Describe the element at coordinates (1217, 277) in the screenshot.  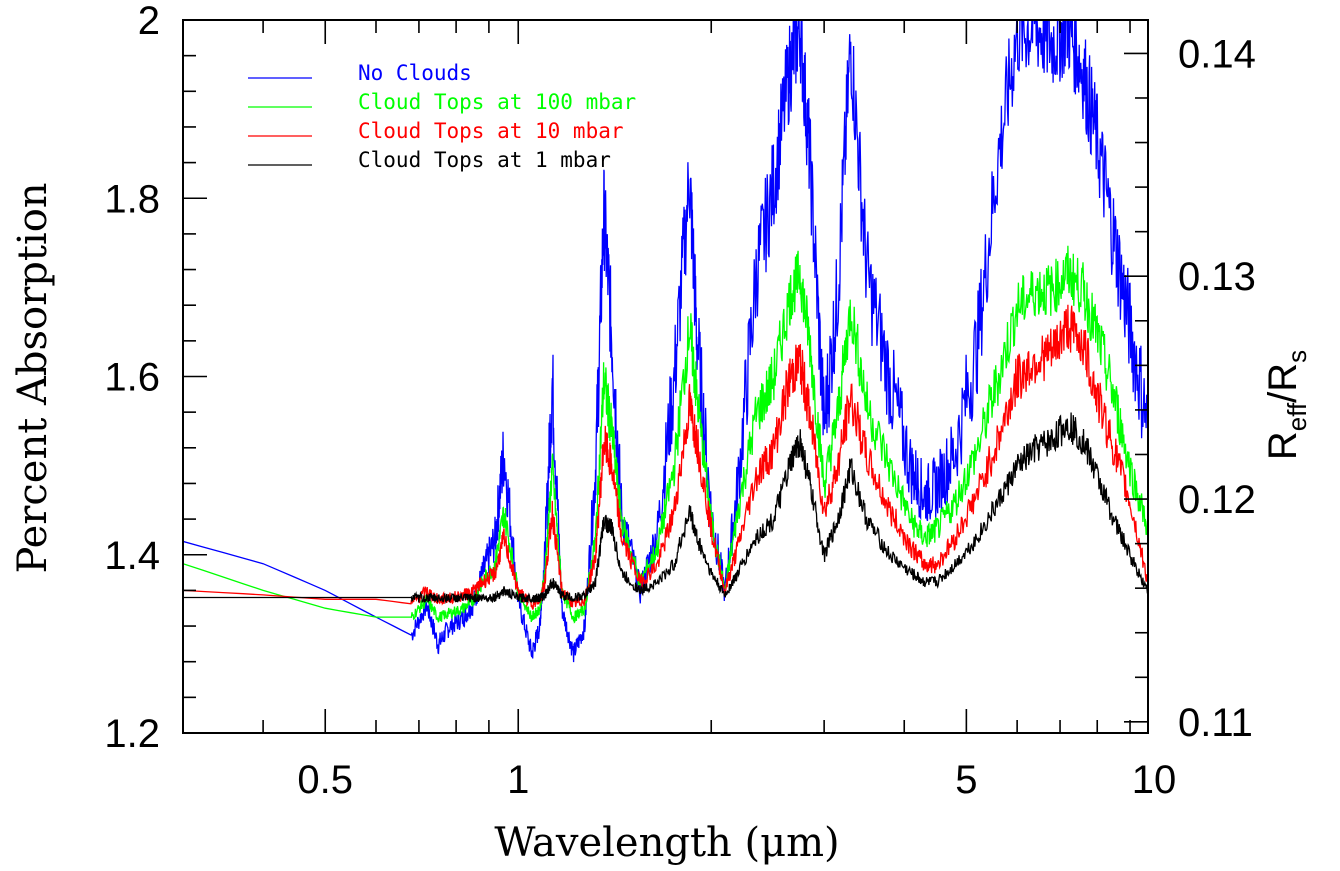
I see `y2-tick-label: 0.13` at that location.